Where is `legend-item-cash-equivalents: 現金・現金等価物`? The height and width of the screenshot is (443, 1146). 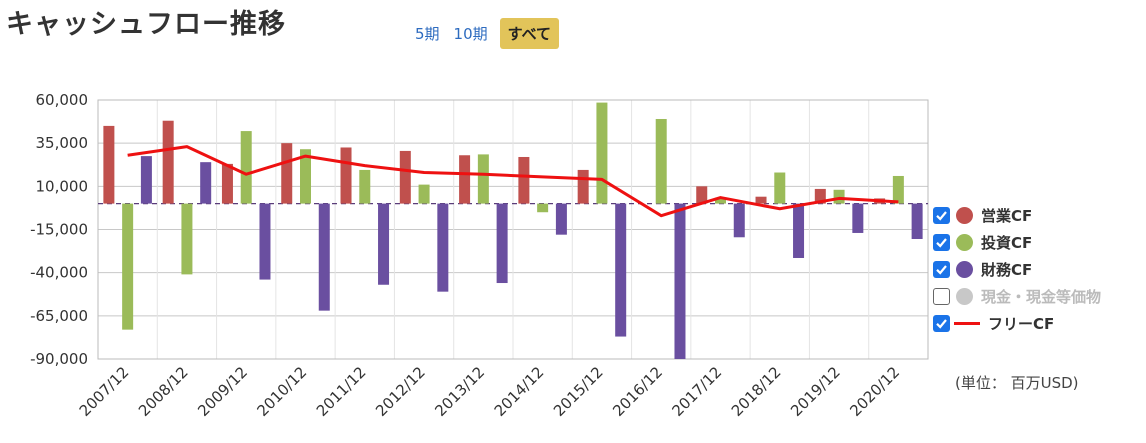
legend-item-cash-equivalents: 現金・現金等価物 is located at coordinates (1017, 296).